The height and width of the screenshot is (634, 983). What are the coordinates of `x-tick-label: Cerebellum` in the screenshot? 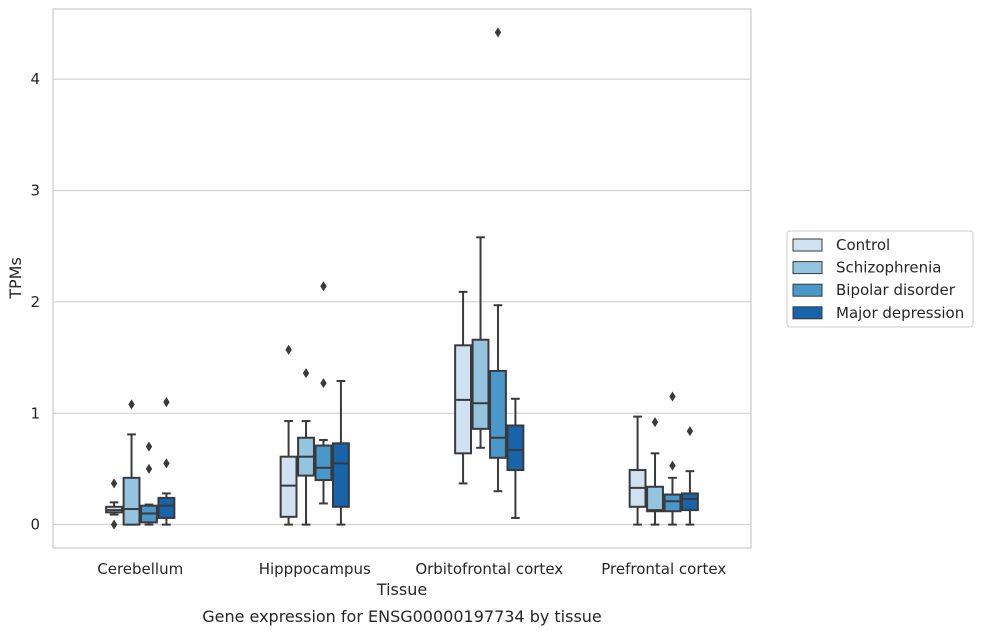 It's located at (140, 569).